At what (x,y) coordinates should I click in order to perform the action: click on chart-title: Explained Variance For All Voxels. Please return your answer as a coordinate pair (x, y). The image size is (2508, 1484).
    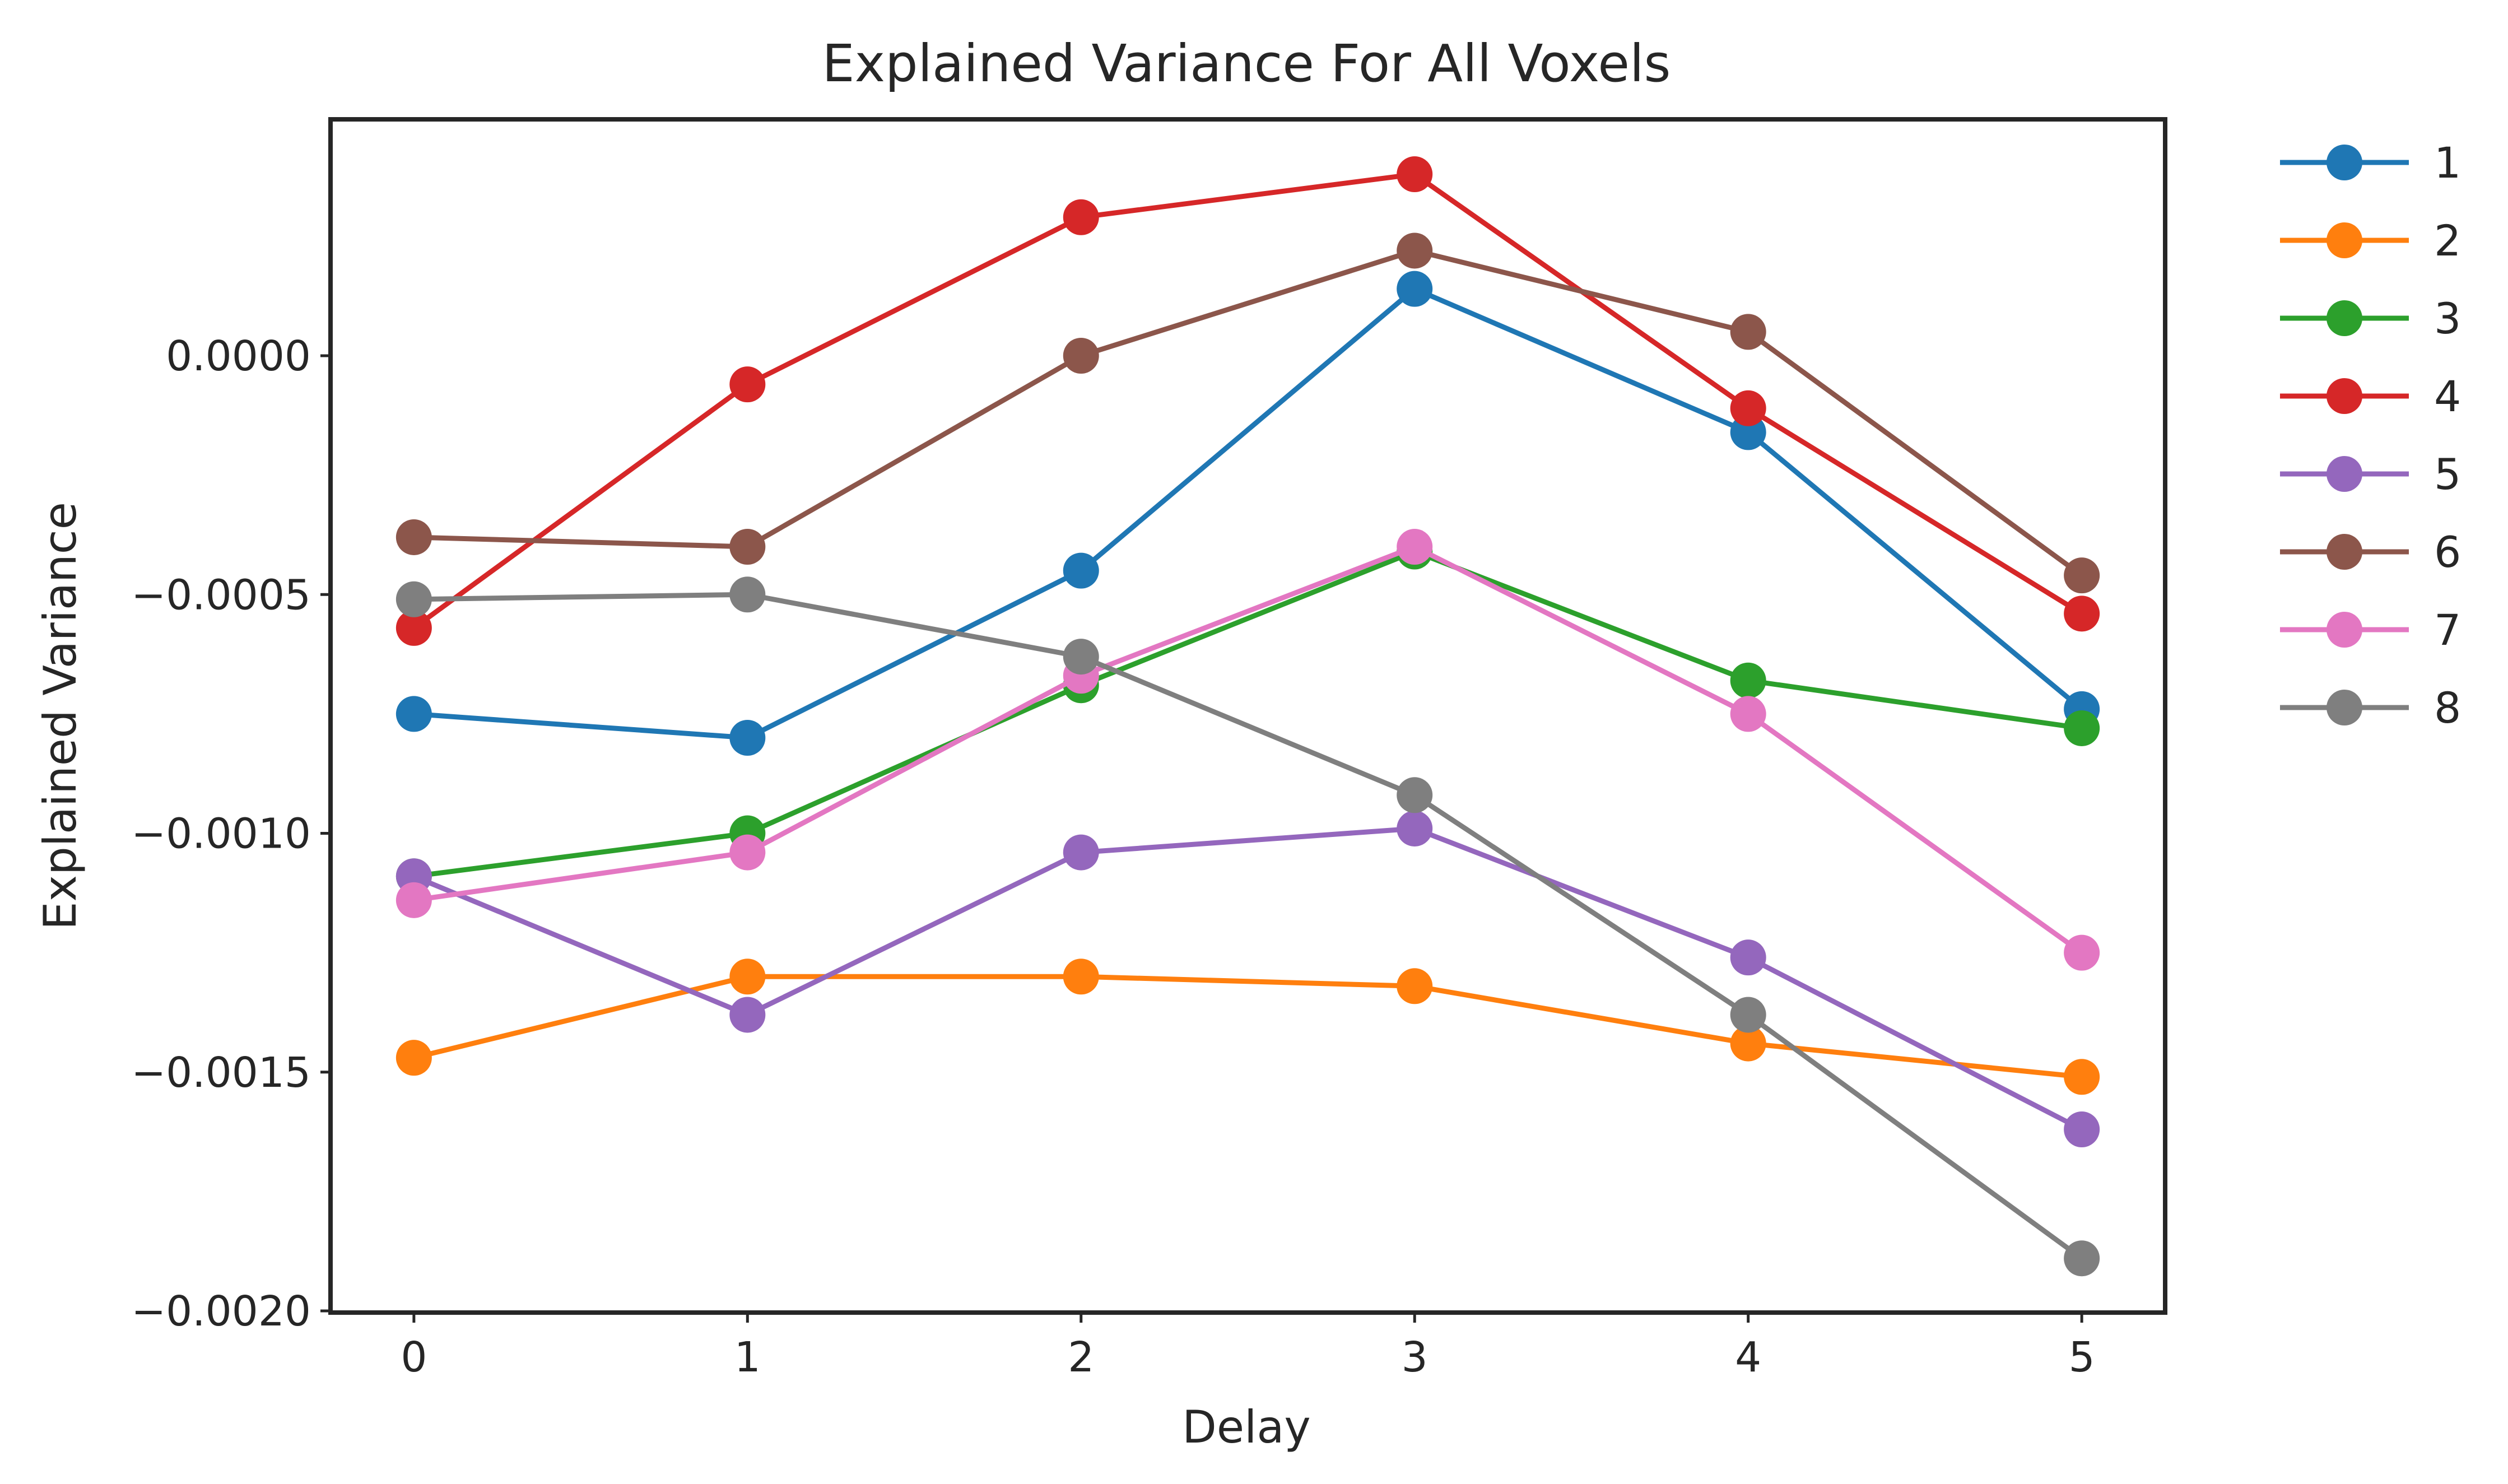
    Looking at the image, I should click on (1246, 64).